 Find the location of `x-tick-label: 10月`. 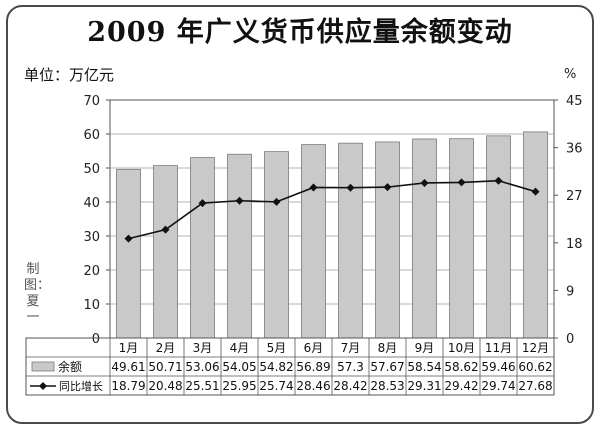

x-tick-label: 10月 is located at coordinates (461, 348).